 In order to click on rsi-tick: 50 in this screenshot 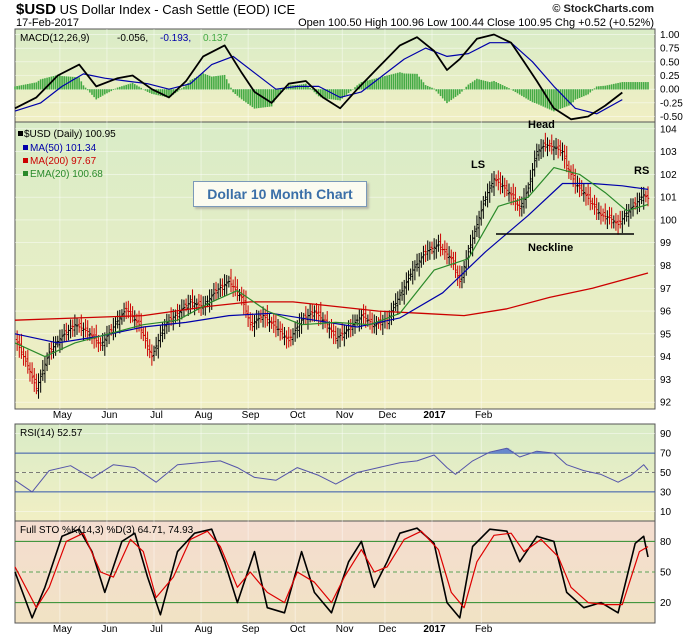, I will do `click(666, 473)`.